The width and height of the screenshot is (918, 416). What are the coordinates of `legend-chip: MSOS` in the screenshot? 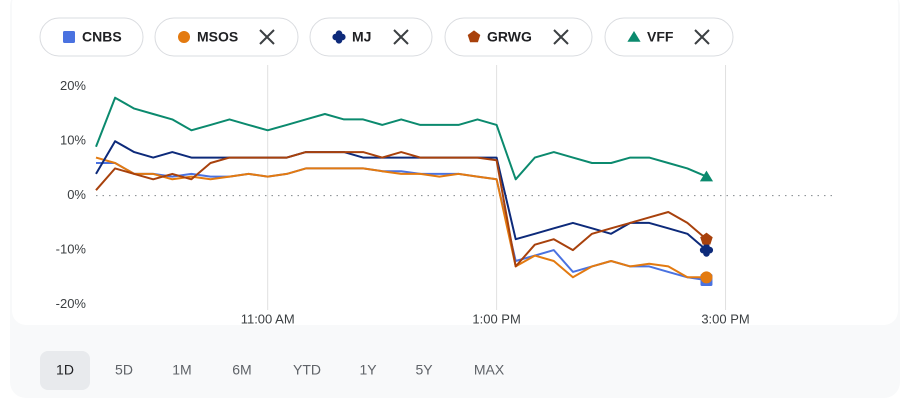 It's located at (226, 37).